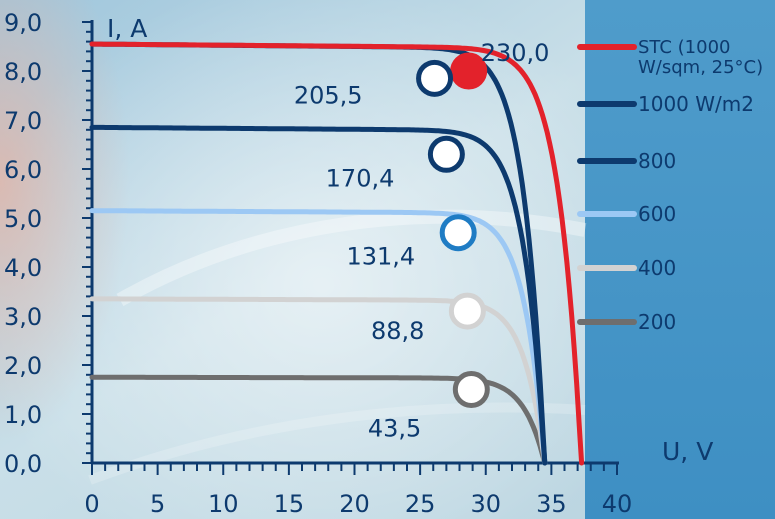 Image resolution: width=775 pixels, height=519 pixels. Describe the element at coordinates (657, 214) in the screenshot. I see `legend-label: 600` at that location.